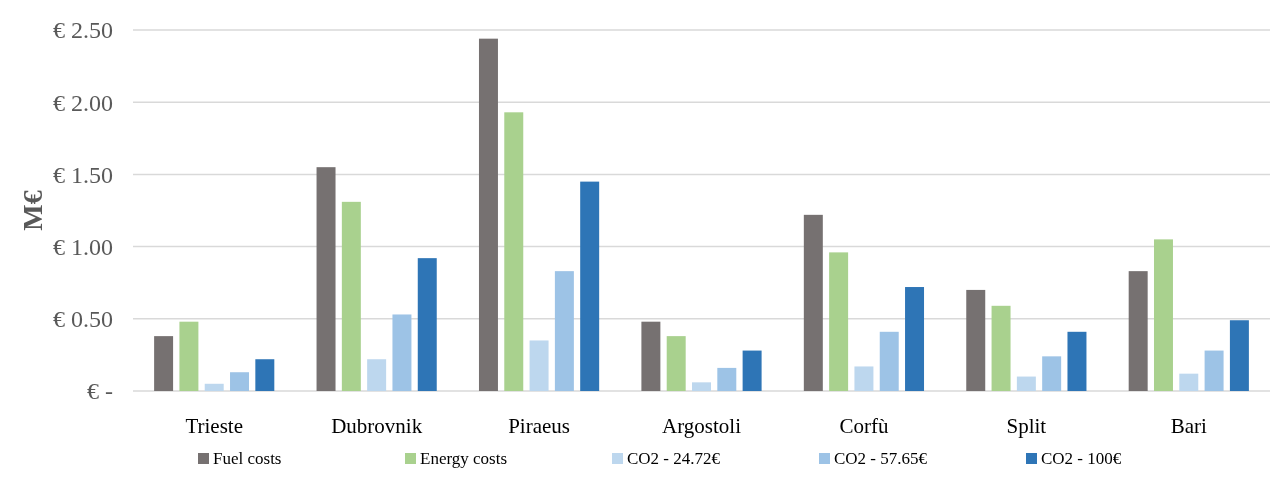 The image size is (1287, 483). Describe the element at coordinates (83, 247) in the screenshot. I see `y-tick-label: € 1.00` at that location.